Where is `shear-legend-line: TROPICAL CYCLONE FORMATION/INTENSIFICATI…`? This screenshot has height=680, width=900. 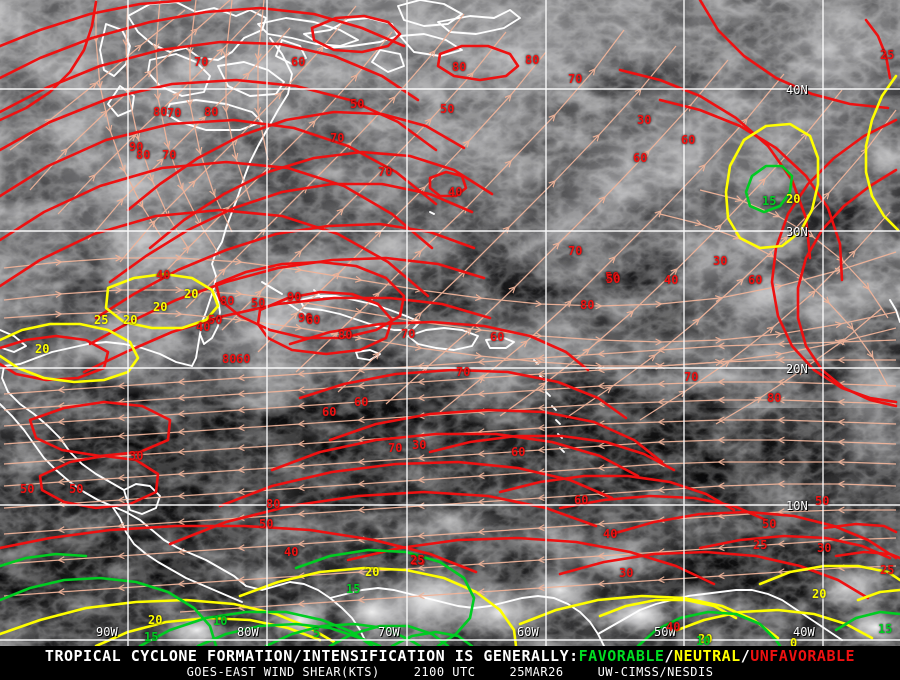
shear-legend-line: TROPICAL CYCLONE FORMATION/INTENSIFICATI… is located at coordinates (450, 656).